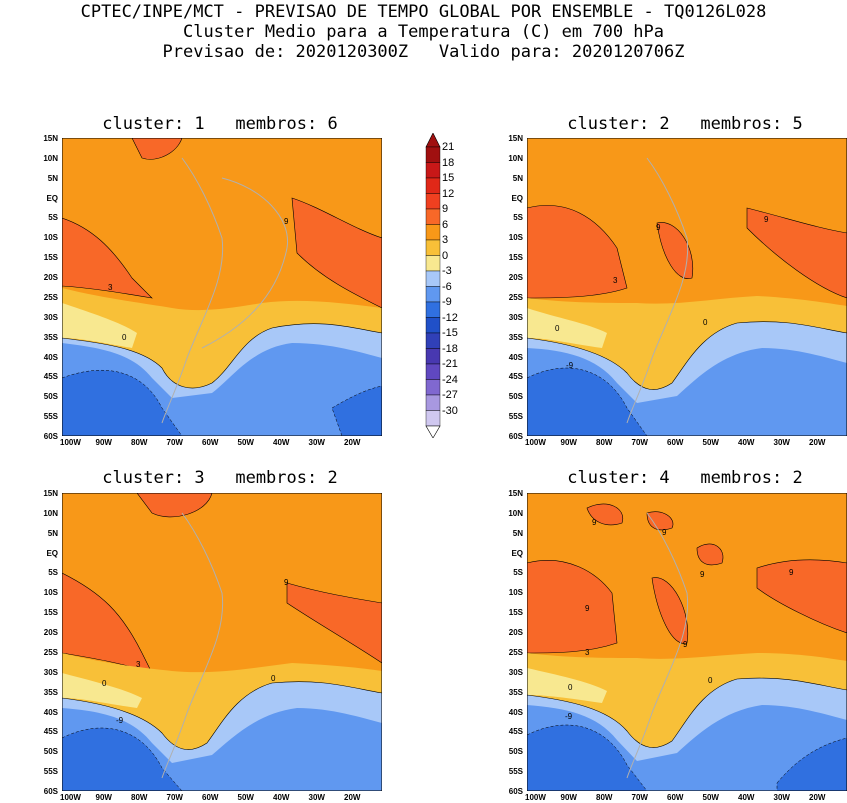 The width and height of the screenshot is (847, 803). Describe the element at coordinates (517, 553) in the screenshot. I see `latitude-tick-label: EQ` at that location.